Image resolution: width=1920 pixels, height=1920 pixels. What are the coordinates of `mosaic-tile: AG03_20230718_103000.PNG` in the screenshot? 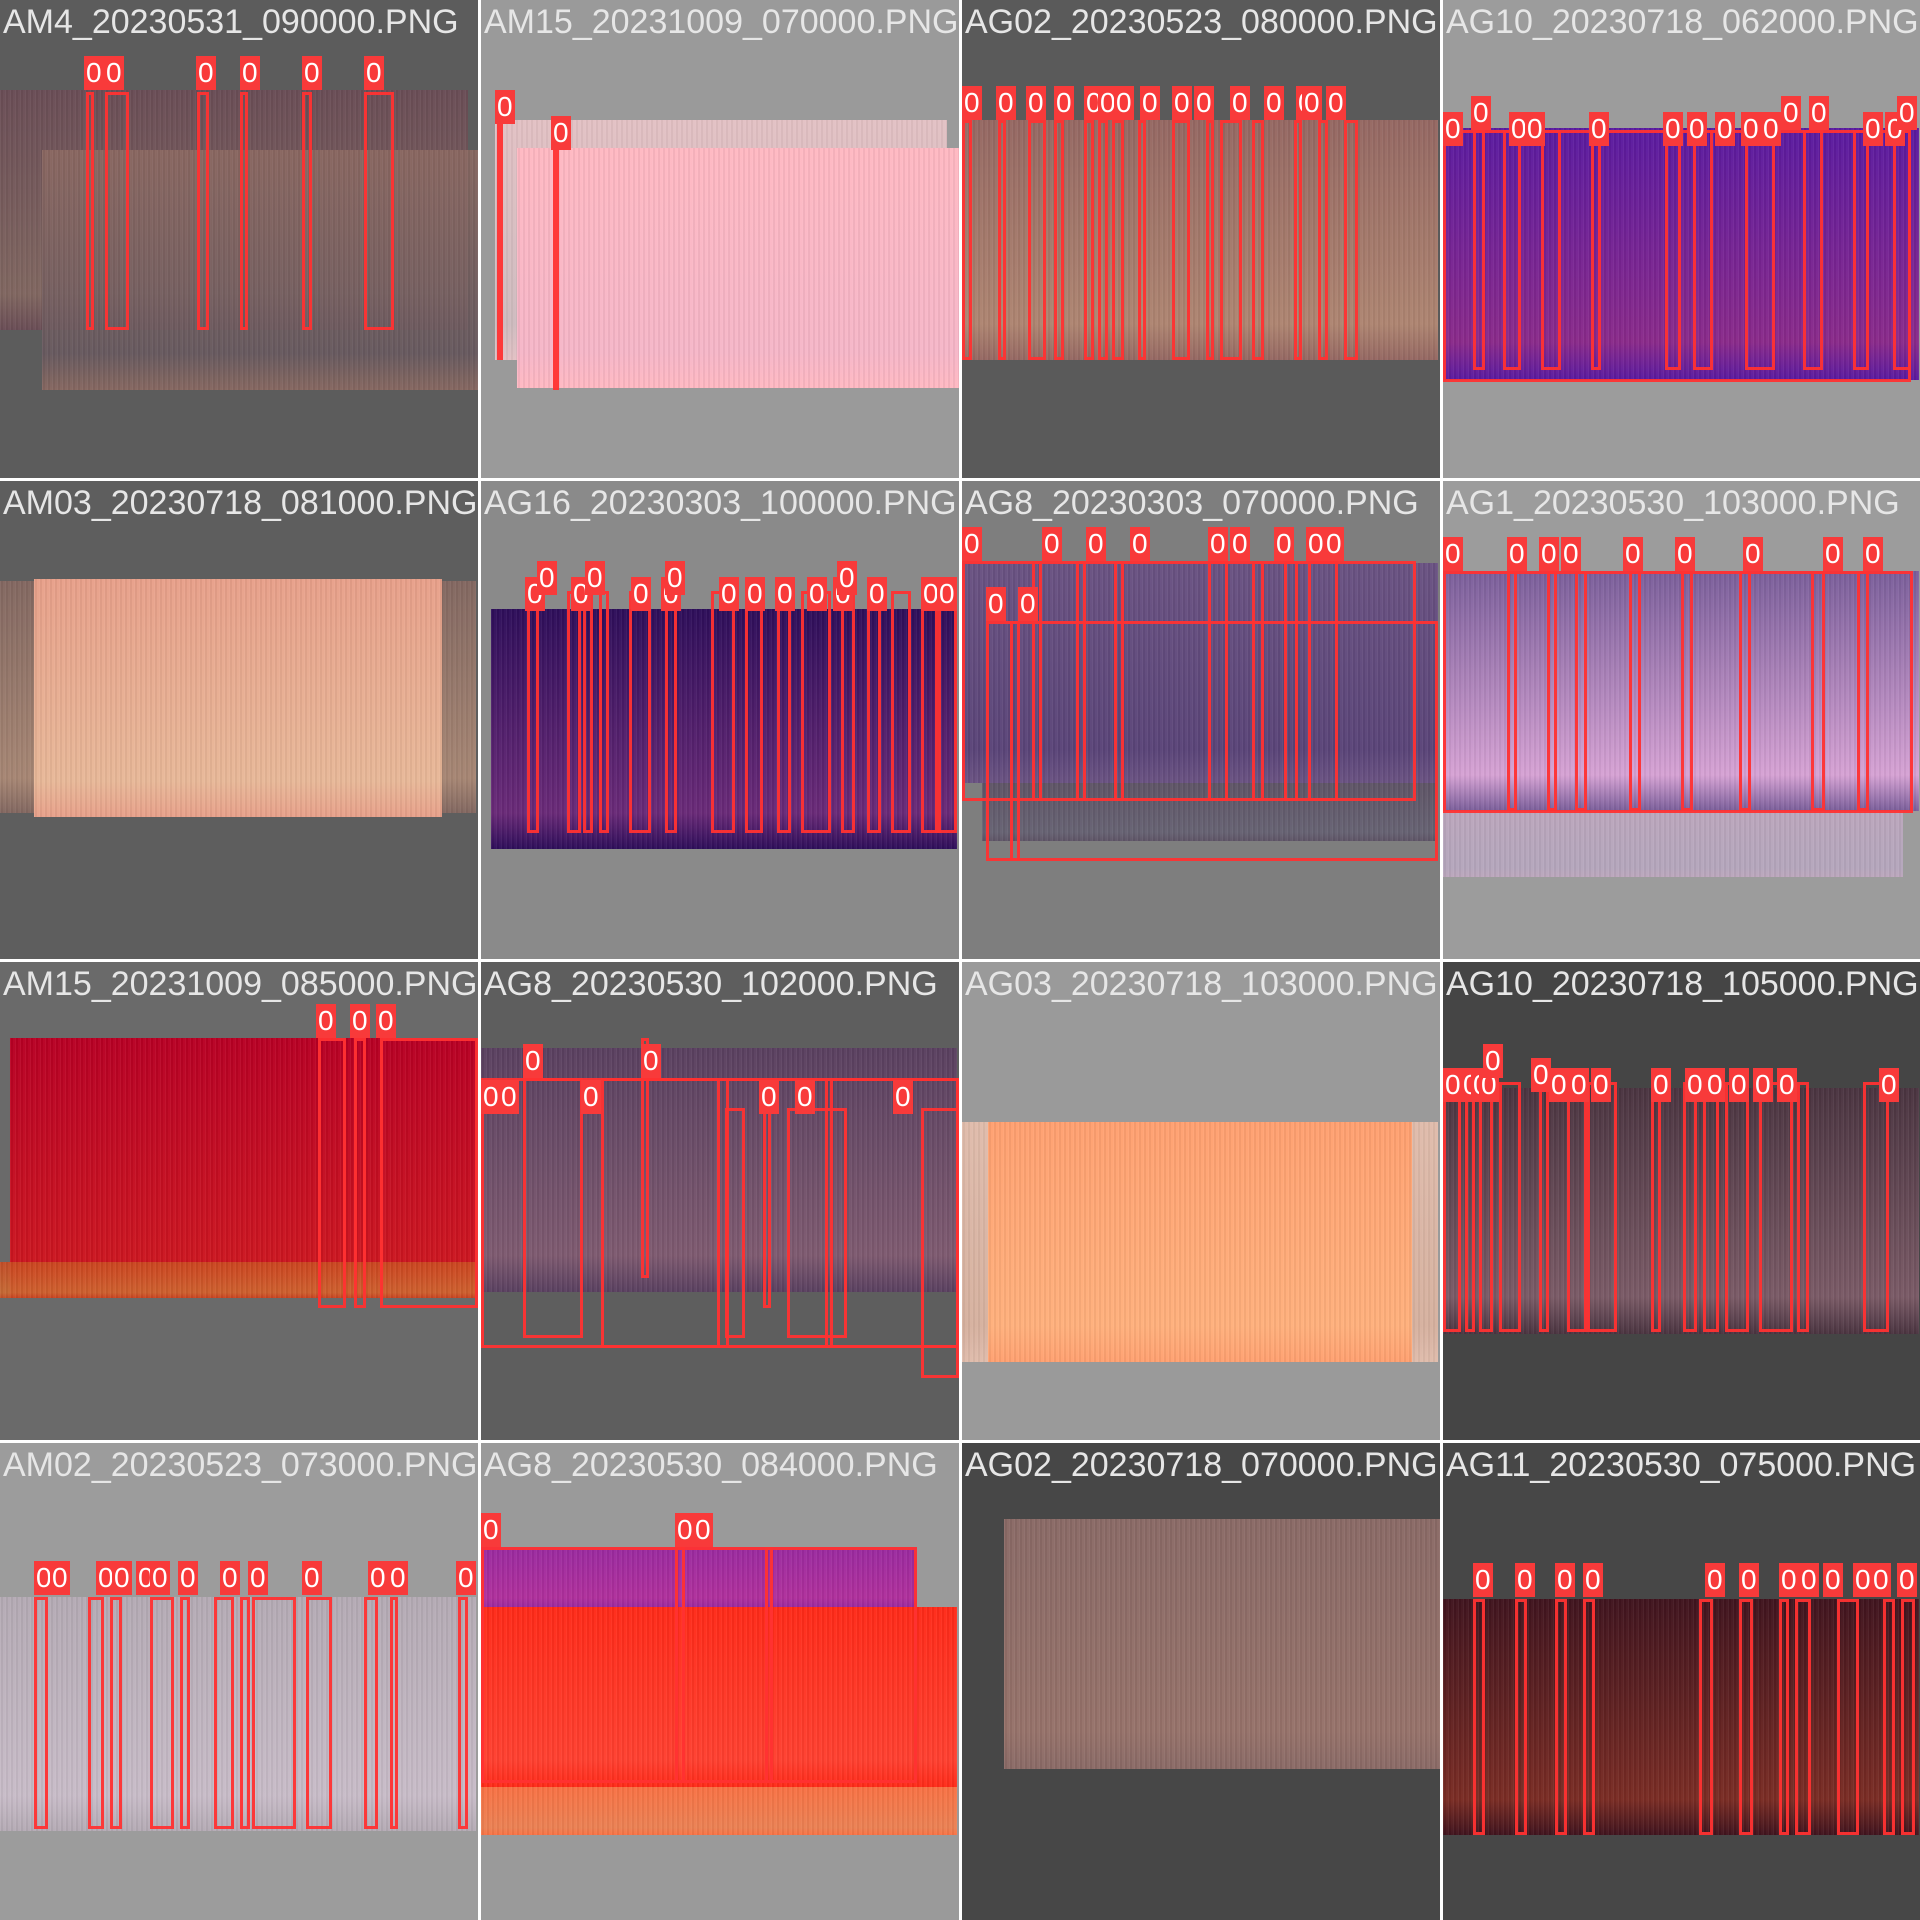 It's located at (1201, 1201).